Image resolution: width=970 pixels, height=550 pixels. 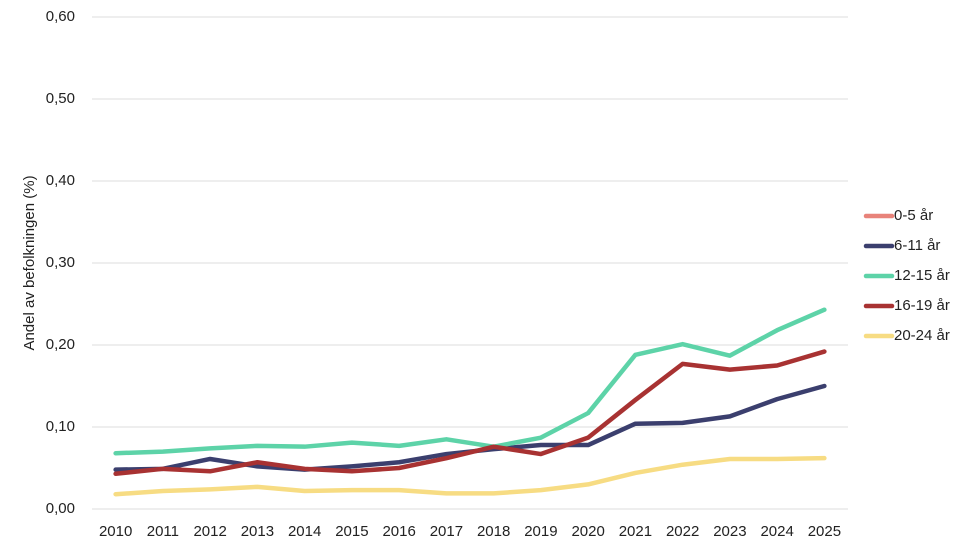 What do you see at coordinates (540, 531) in the screenshot?
I see `x-tick-label: 2019` at bounding box center [540, 531].